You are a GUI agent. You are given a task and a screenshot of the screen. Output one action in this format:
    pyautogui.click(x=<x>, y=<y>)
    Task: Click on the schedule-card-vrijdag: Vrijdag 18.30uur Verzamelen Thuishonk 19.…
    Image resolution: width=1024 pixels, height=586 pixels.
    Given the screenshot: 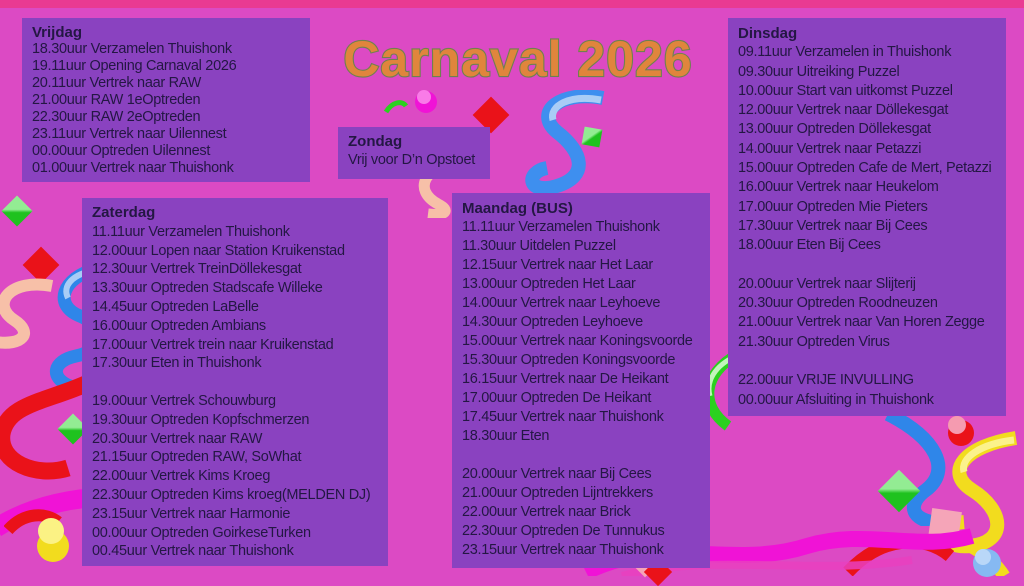 What is the action you would take?
    pyautogui.click(x=166, y=100)
    